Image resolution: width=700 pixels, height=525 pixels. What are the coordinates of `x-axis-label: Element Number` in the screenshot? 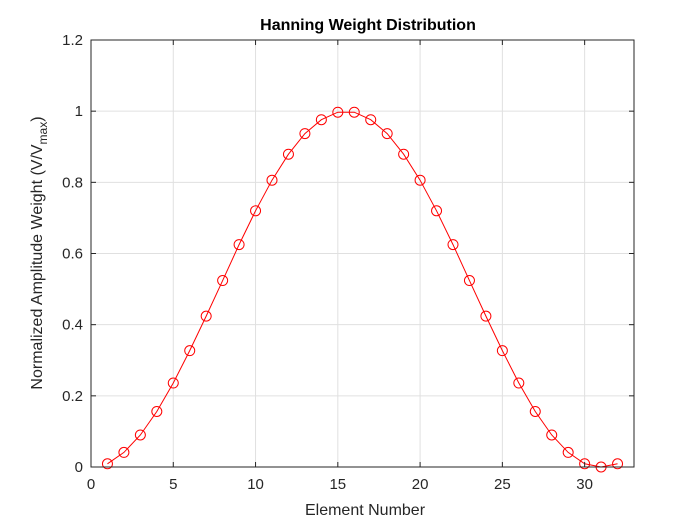 It's located at (365, 510).